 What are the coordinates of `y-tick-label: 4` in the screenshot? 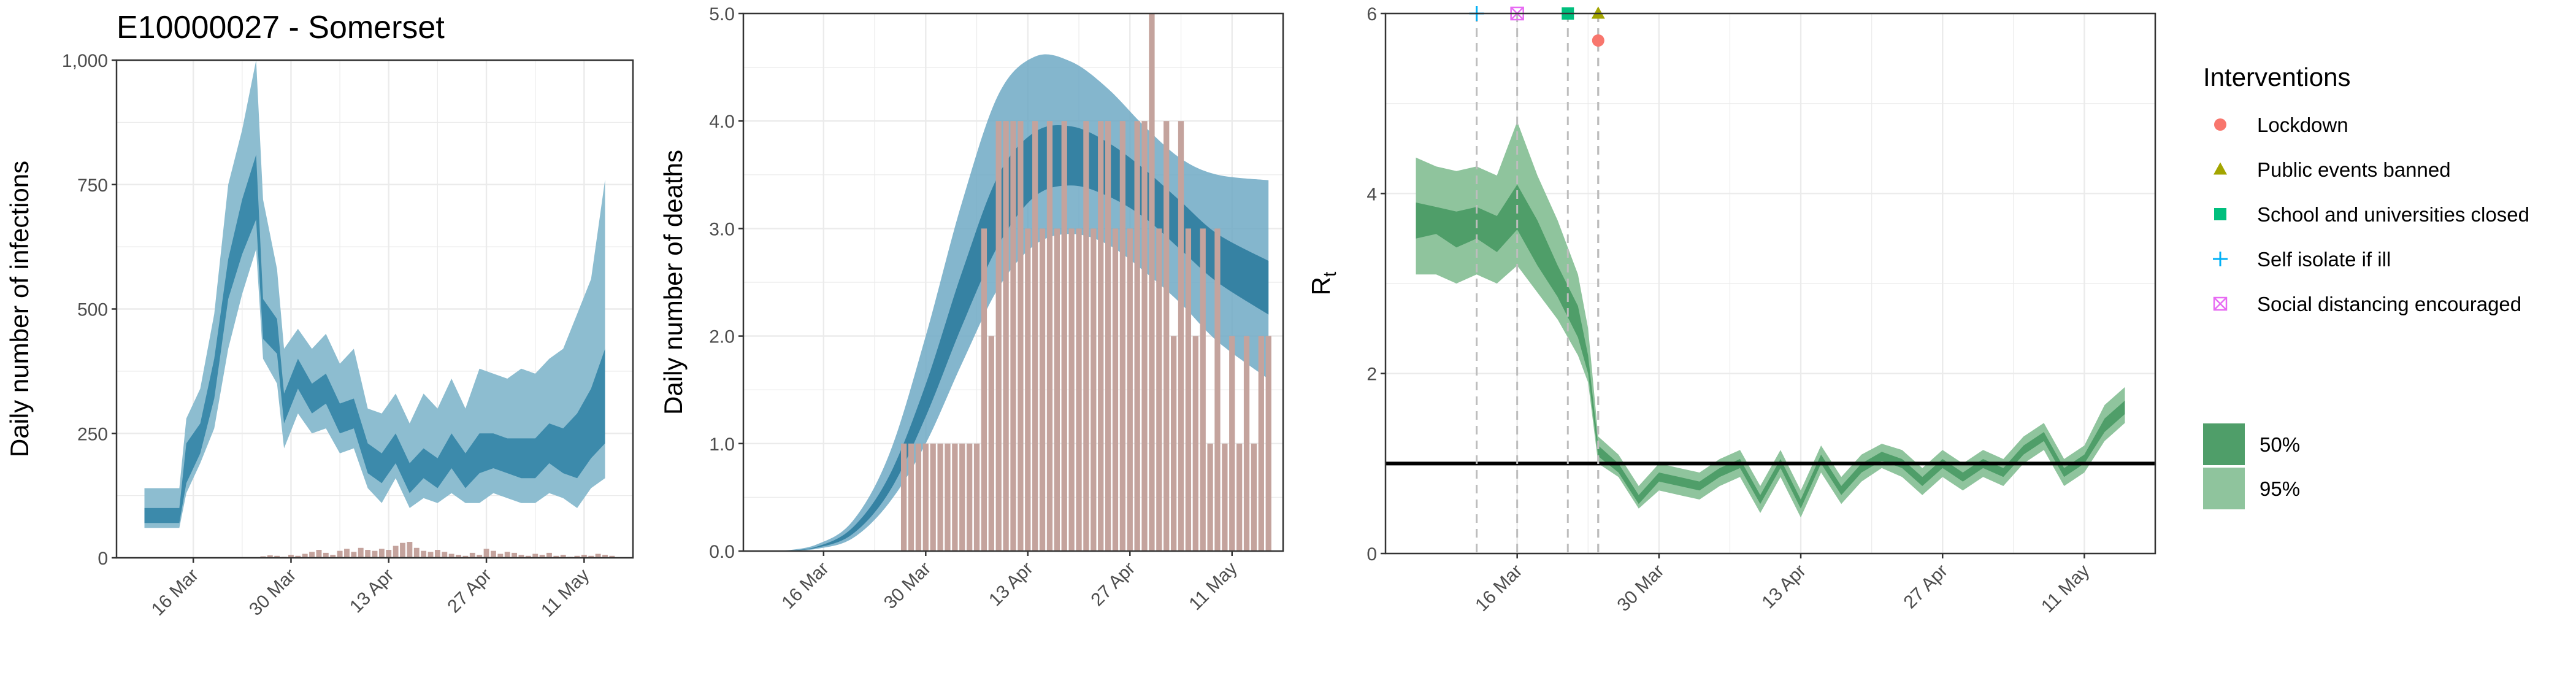 It's located at (1372, 194).